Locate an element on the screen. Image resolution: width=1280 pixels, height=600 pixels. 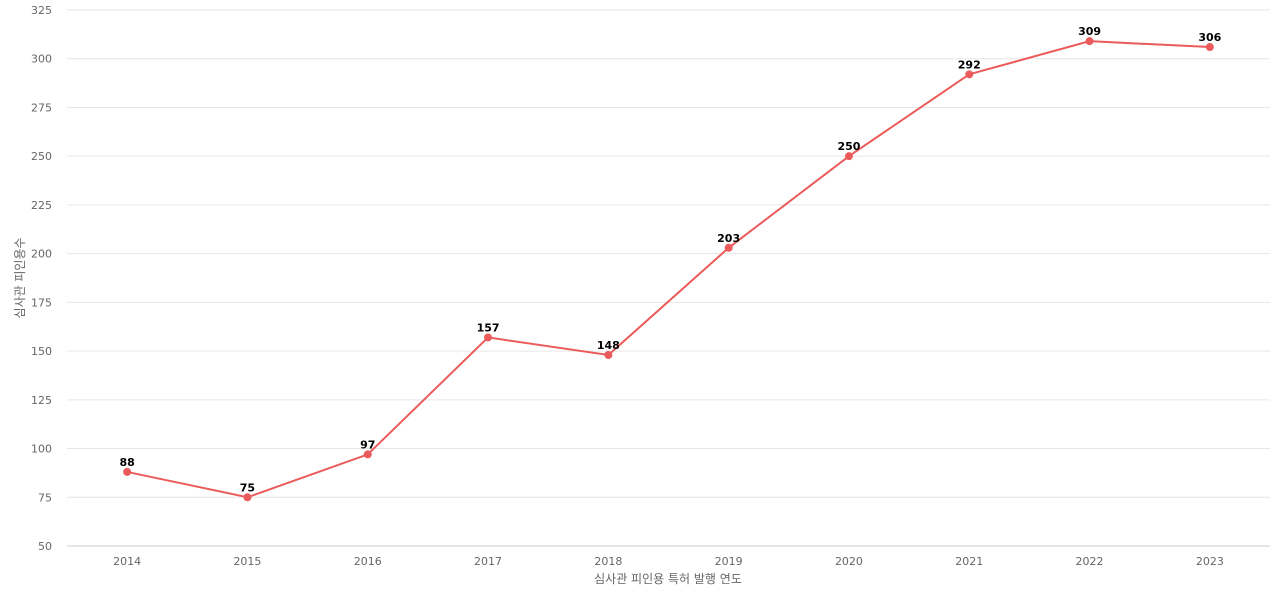
x-tick-label: 2023 is located at coordinates (1210, 561).